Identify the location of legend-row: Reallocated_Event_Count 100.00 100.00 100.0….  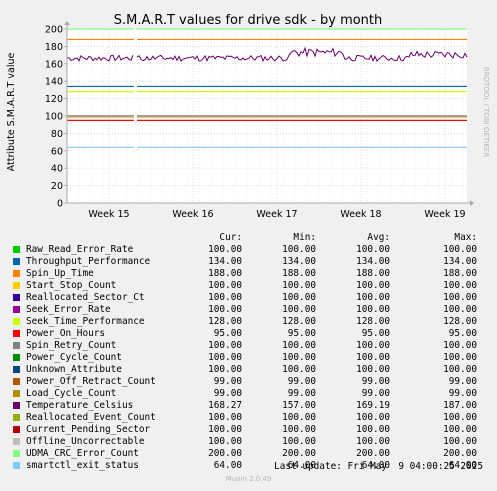
(248, 418).